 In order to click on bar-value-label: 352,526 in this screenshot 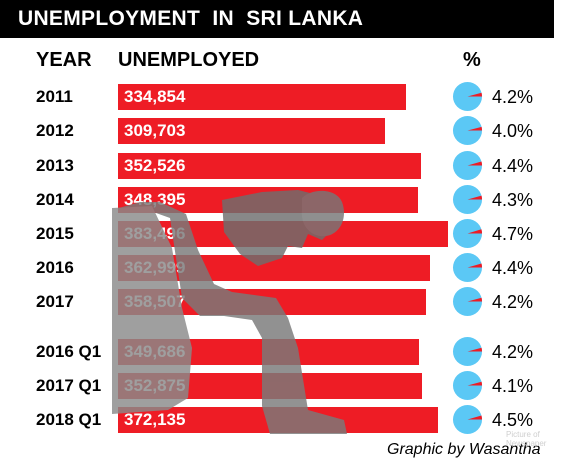, I will do `click(155, 165)`.